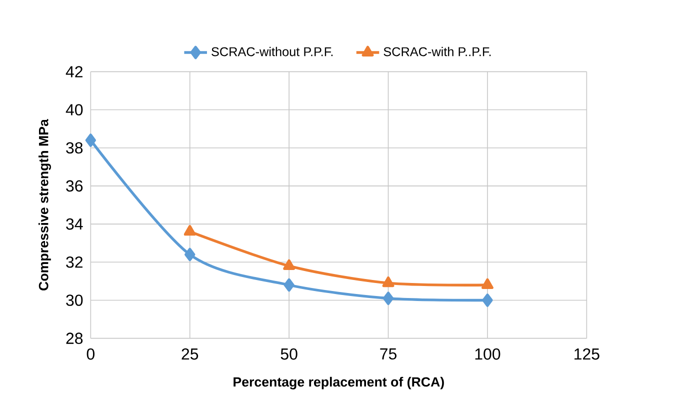 Image resolution: width=676 pixels, height=405 pixels. Describe the element at coordinates (587, 354) in the screenshot. I see `x-tick-label: 125` at that location.